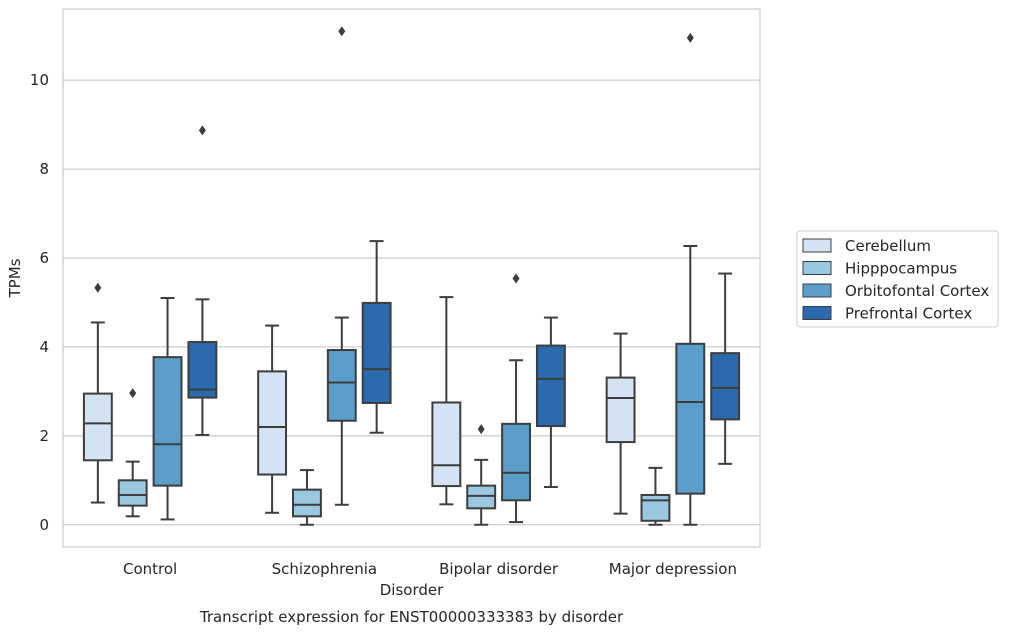  What do you see at coordinates (39, 302) in the screenshot?
I see `y-tick-labels: 0 2 4 6 8 10` at bounding box center [39, 302].